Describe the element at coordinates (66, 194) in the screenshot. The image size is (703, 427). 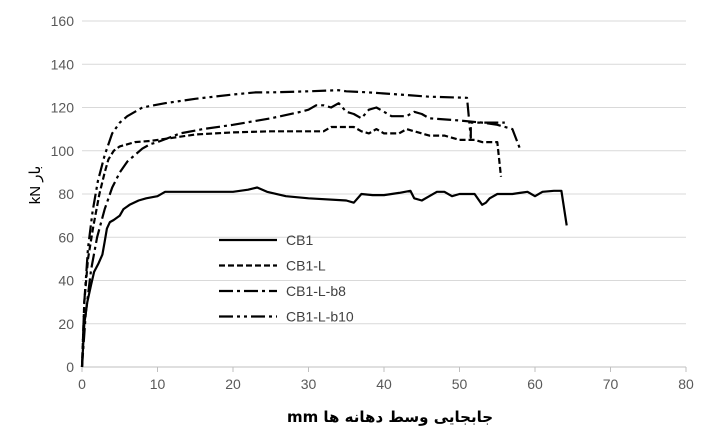
I see `y-tick-label: 80` at that location.